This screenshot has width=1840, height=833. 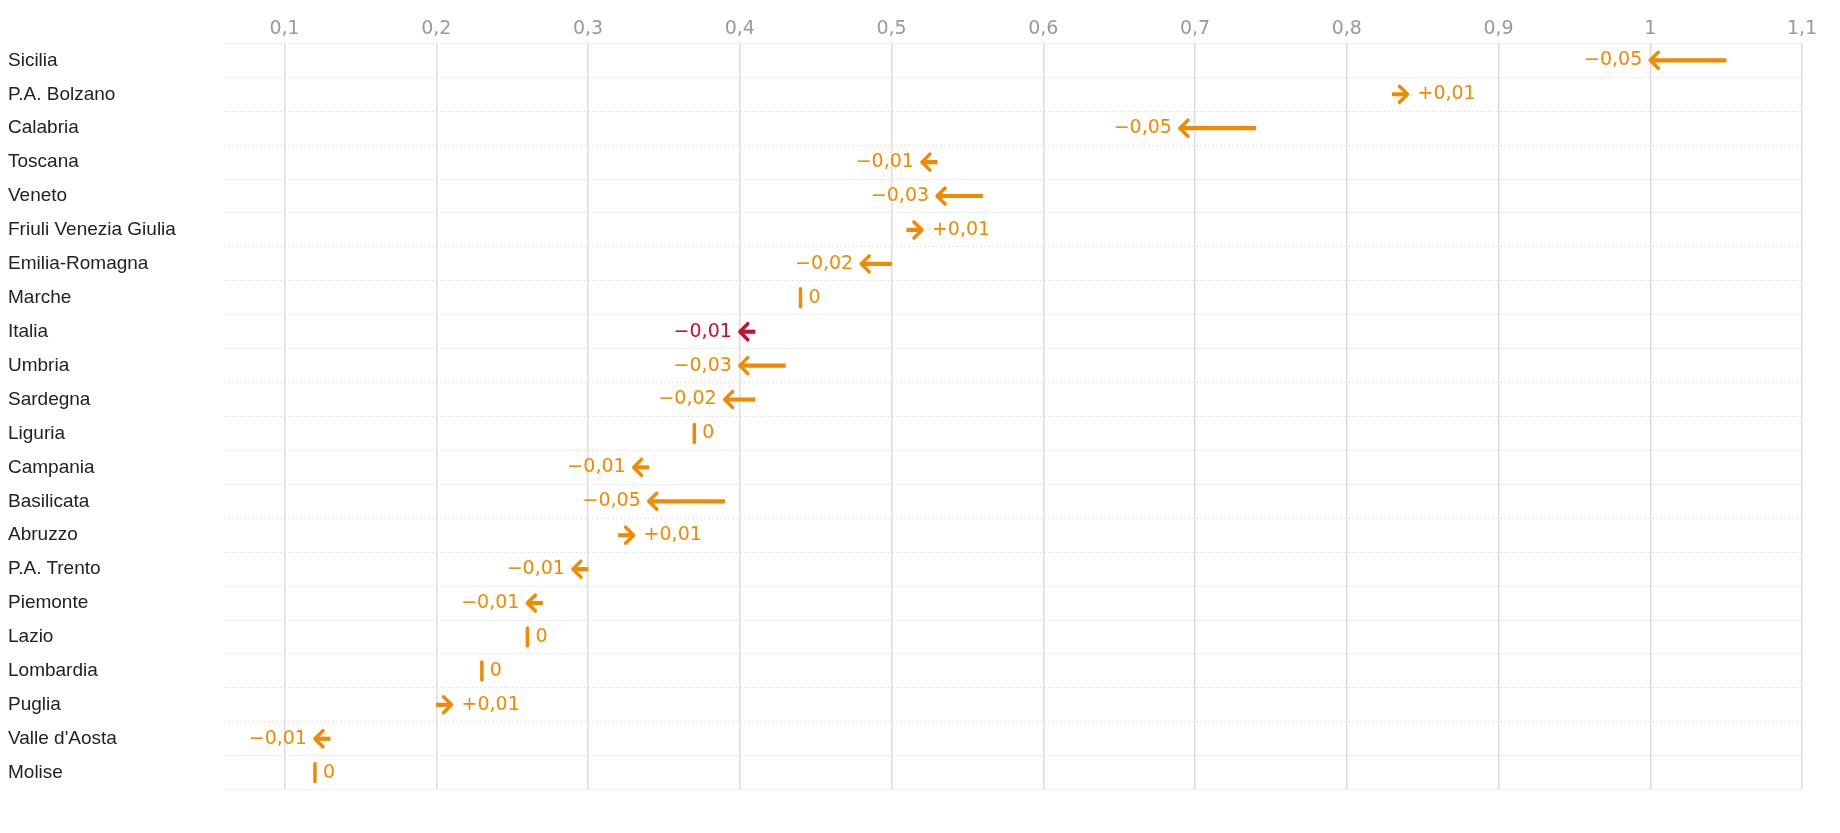 I want to click on y-tick-label: Emilia-Romagna, so click(x=78, y=263).